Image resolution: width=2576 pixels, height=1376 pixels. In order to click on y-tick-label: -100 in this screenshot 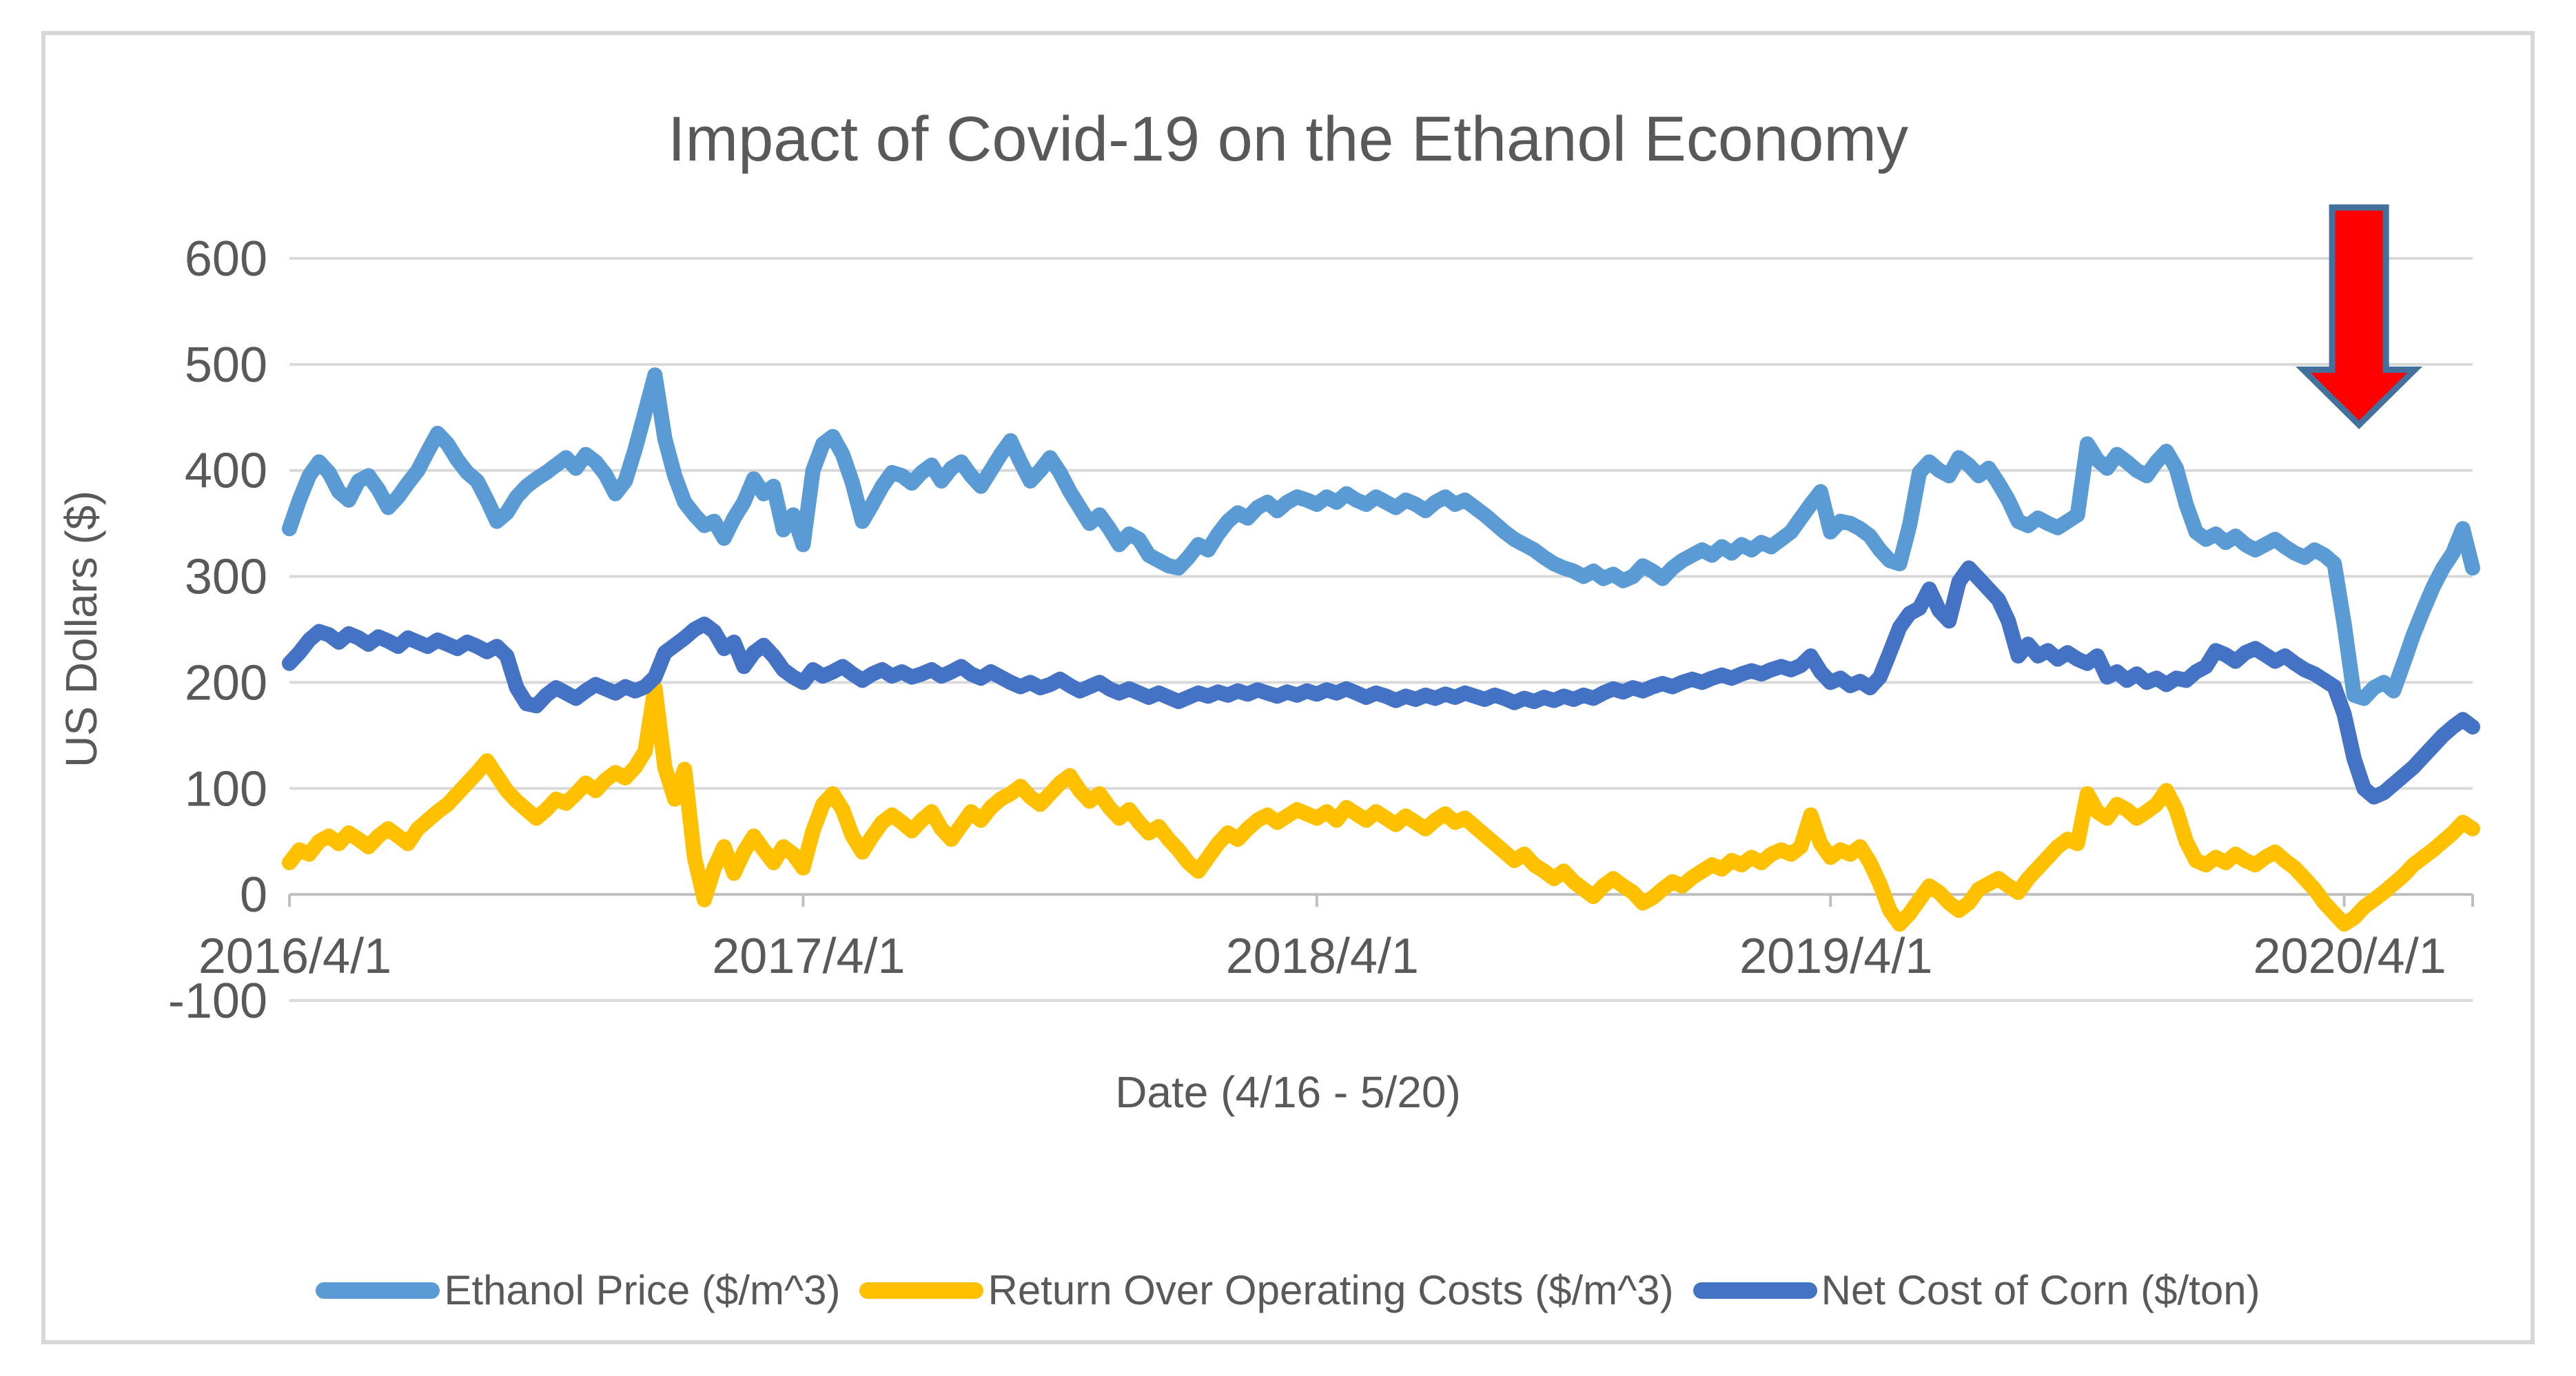, I will do `click(217, 1001)`.